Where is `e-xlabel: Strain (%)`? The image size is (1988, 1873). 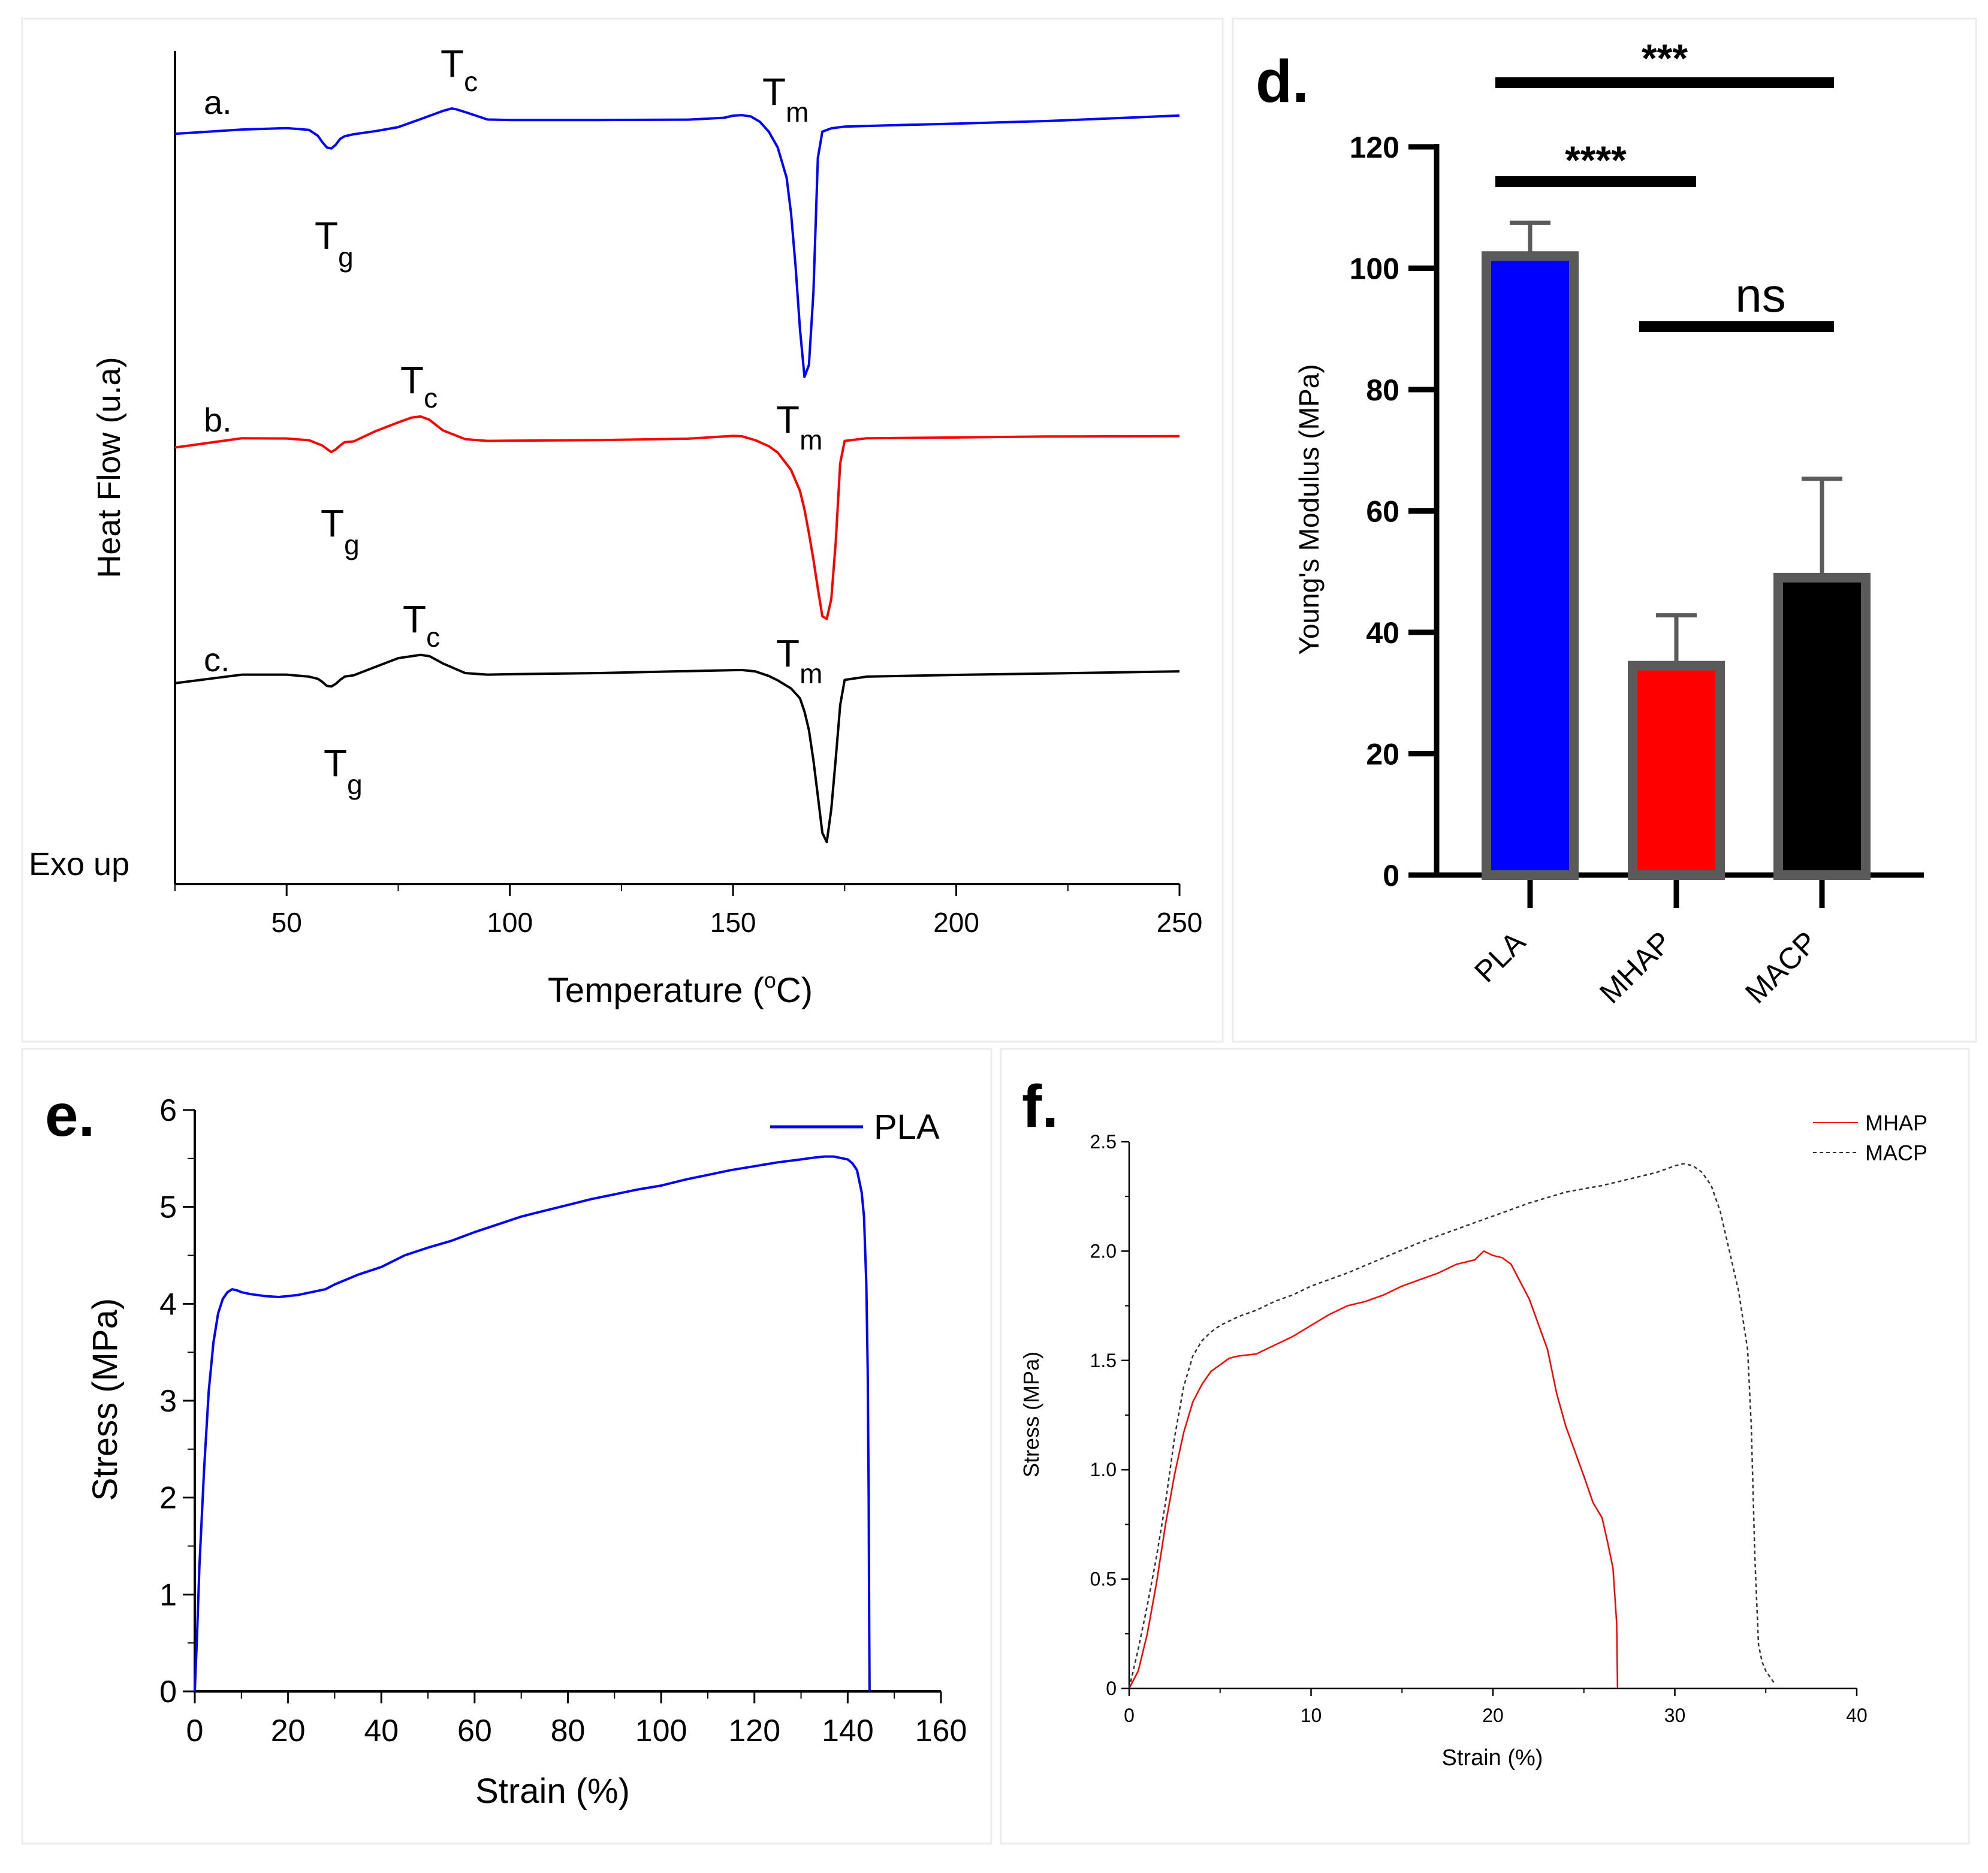
e-xlabel: Strain (%) is located at coordinates (552, 1791).